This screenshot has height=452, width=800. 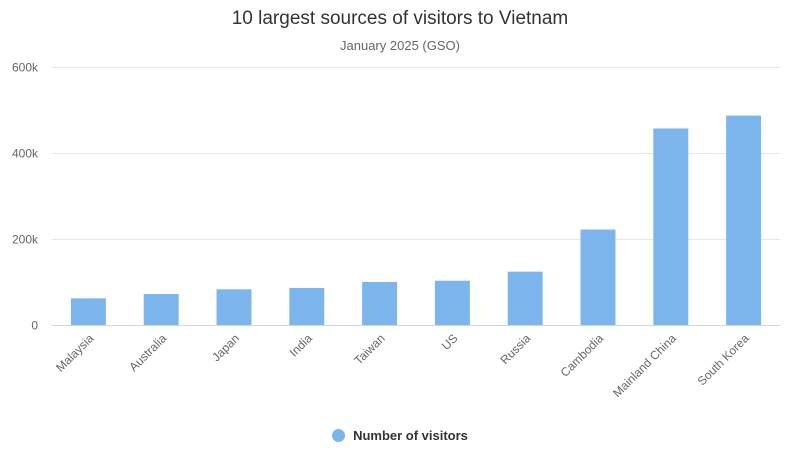 I want to click on bar-mainland-china, so click(x=671, y=226).